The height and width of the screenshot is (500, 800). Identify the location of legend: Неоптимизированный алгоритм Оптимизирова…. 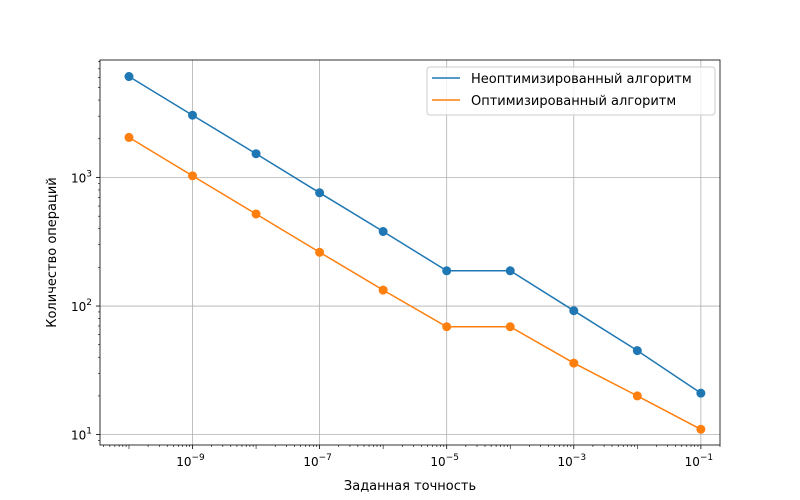
(571, 91).